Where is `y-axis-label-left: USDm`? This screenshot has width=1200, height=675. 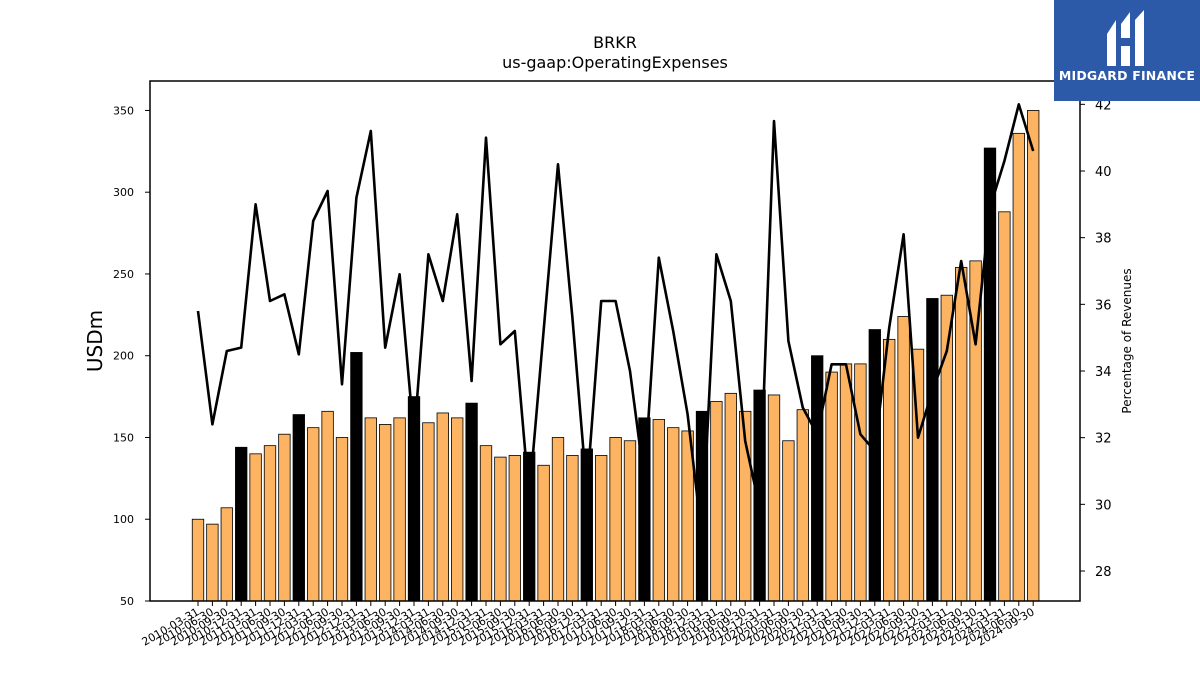
y-axis-label-left: USDm is located at coordinates (95, 341).